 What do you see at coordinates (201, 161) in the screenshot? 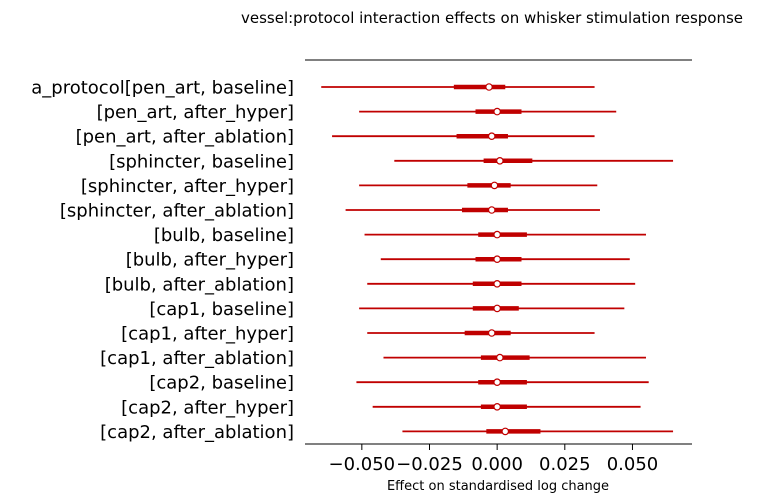
I see `row-label-3: [sphincter, baseline]` at bounding box center [201, 161].